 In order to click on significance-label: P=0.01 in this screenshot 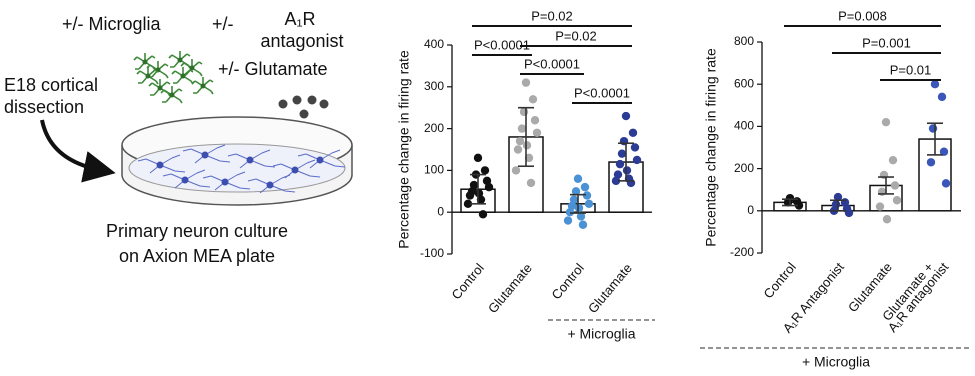, I will do `click(911, 69)`.